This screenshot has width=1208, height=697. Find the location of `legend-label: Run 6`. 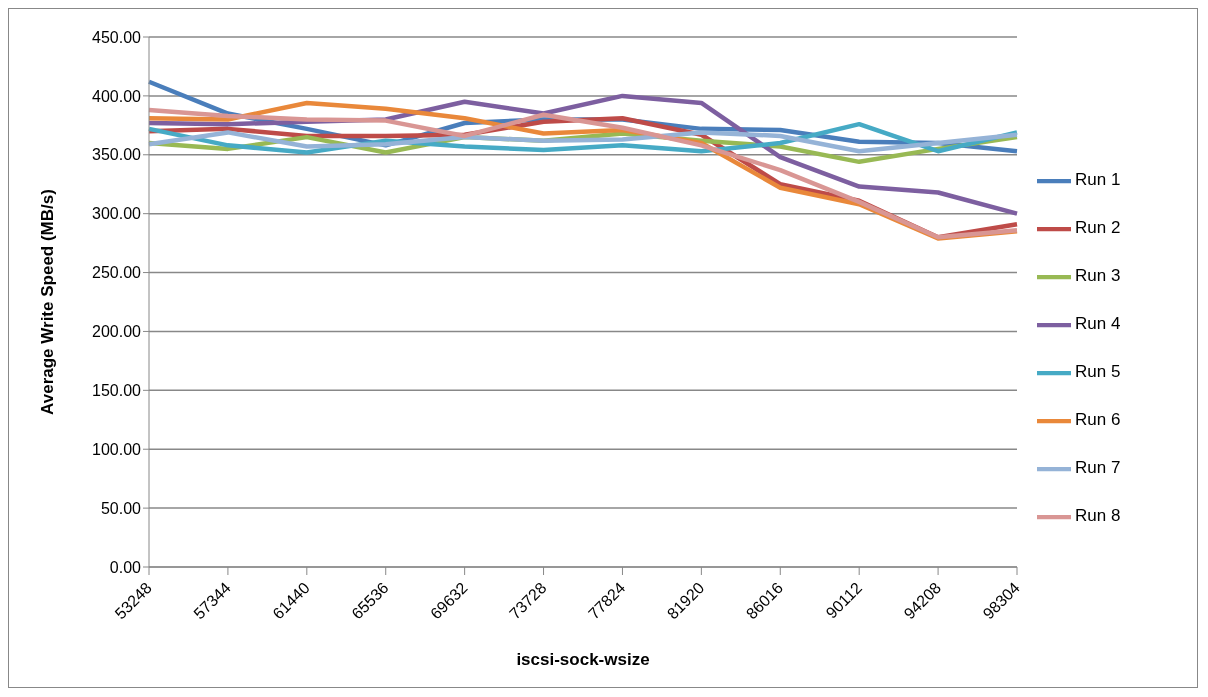

legend-label: Run 6 is located at coordinates (1098, 419).